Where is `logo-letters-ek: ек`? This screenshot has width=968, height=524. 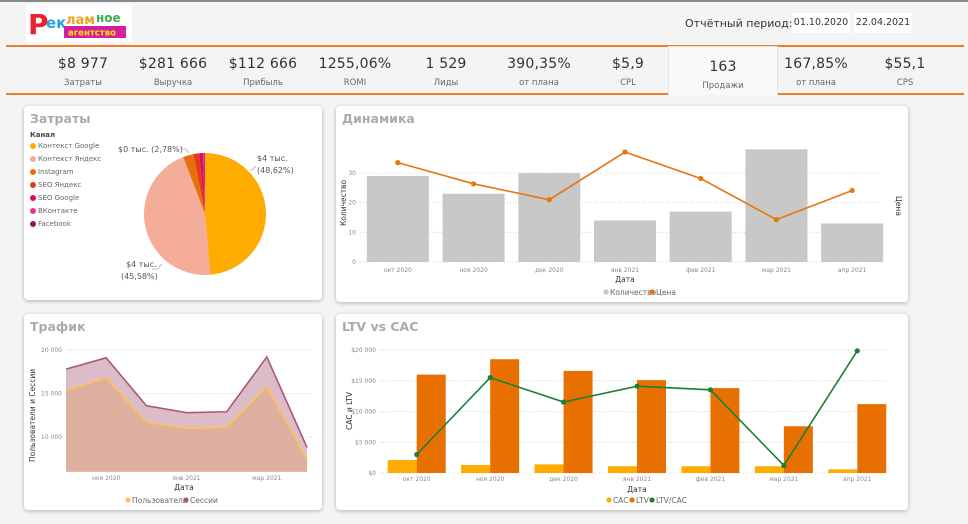 logo-letters-ek: ек is located at coordinates (56, 23).